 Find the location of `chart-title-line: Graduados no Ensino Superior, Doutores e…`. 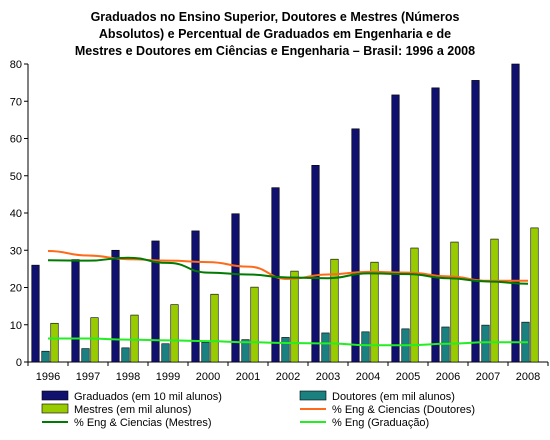

chart-title-line: Graduados no Ensino Superior, Doutores e… is located at coordinates (275, 17).